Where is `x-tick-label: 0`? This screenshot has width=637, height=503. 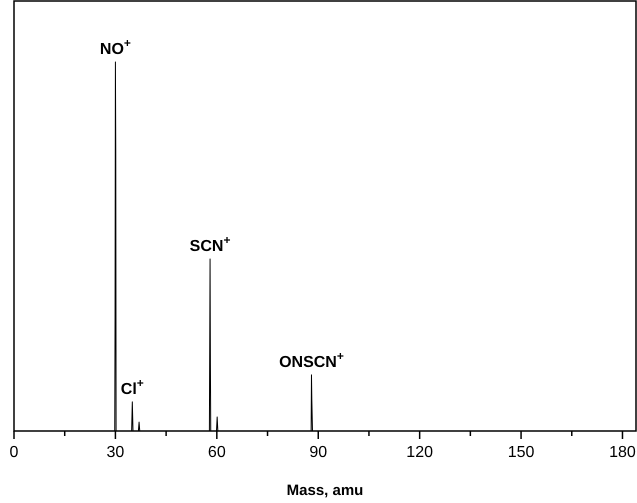 x-tick-label: 0 is located at coordinates (14, 452).